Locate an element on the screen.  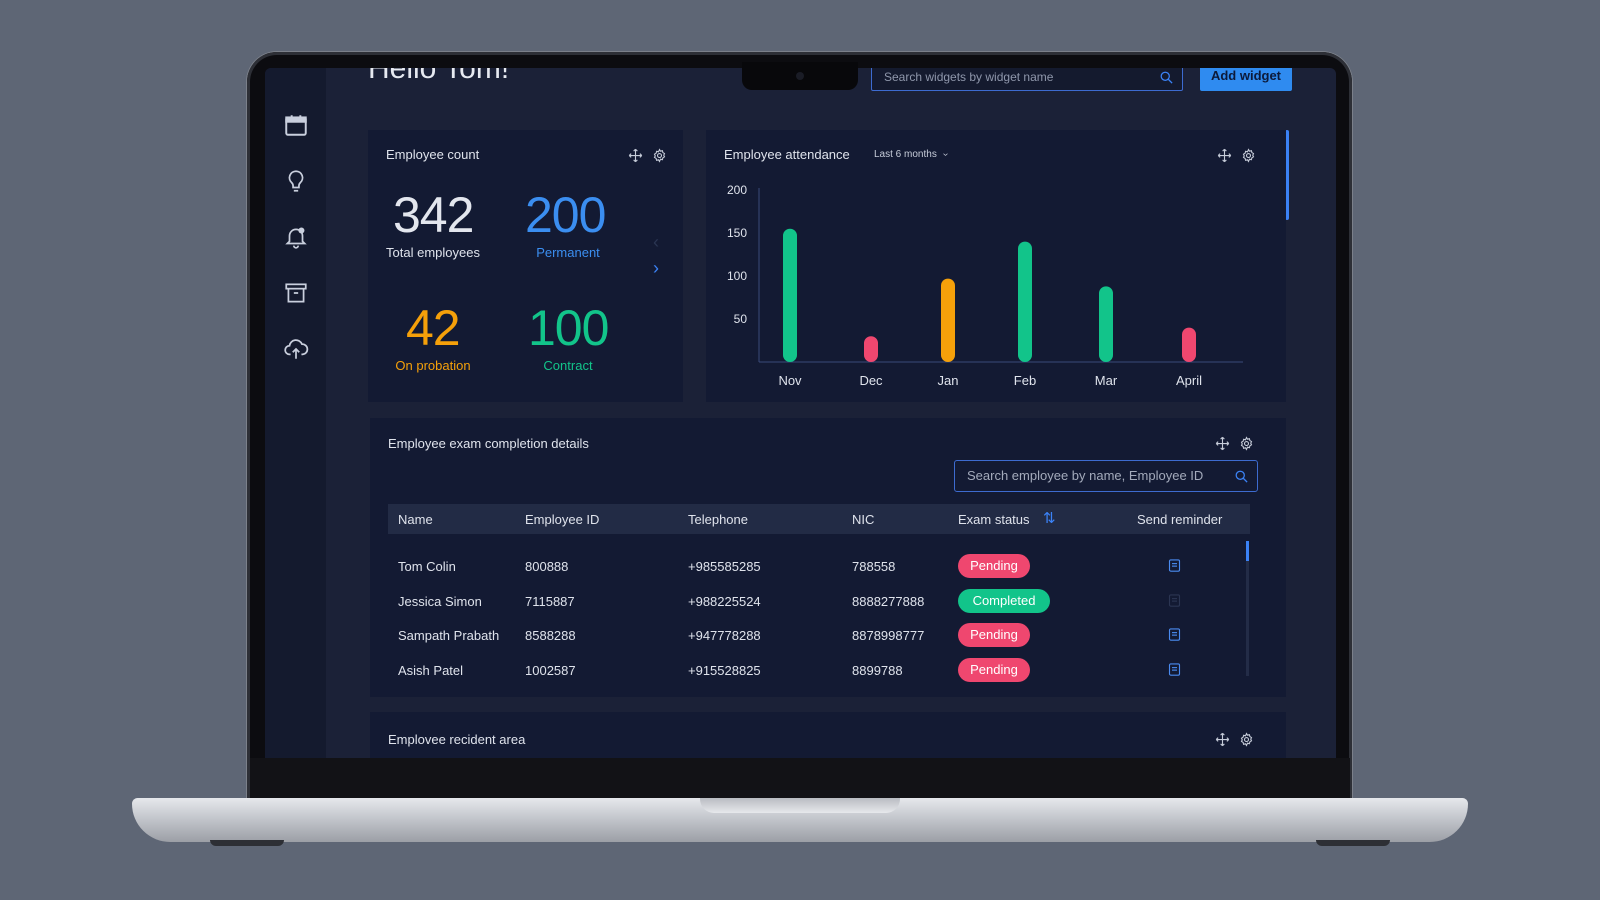
widget-search-input: Search widgets by widget name is located at coordinates (1027, 79).